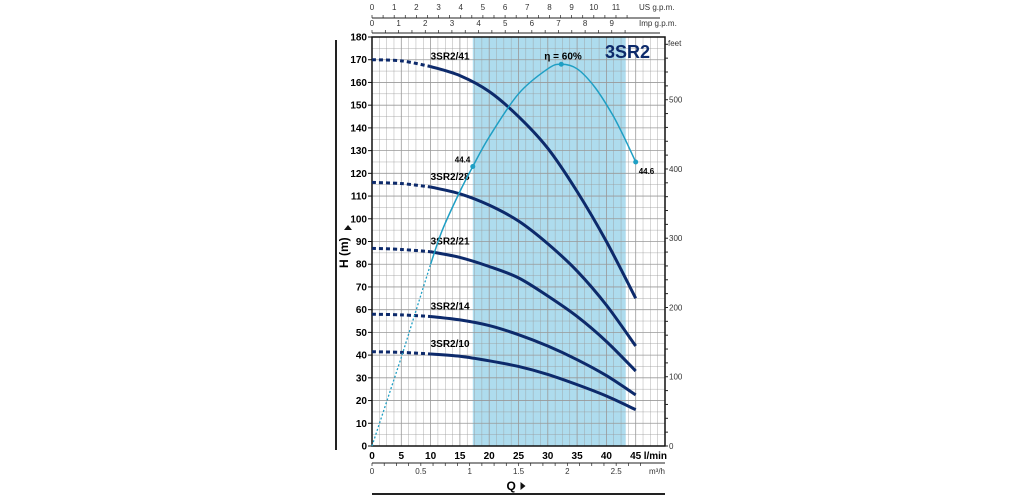 Image resolution: width=1030 pixels, height=500 pixels. Describe the element at coordinates (527, 7) in the screenshot. I see `us-gpm-tick-label: 7` at that location.